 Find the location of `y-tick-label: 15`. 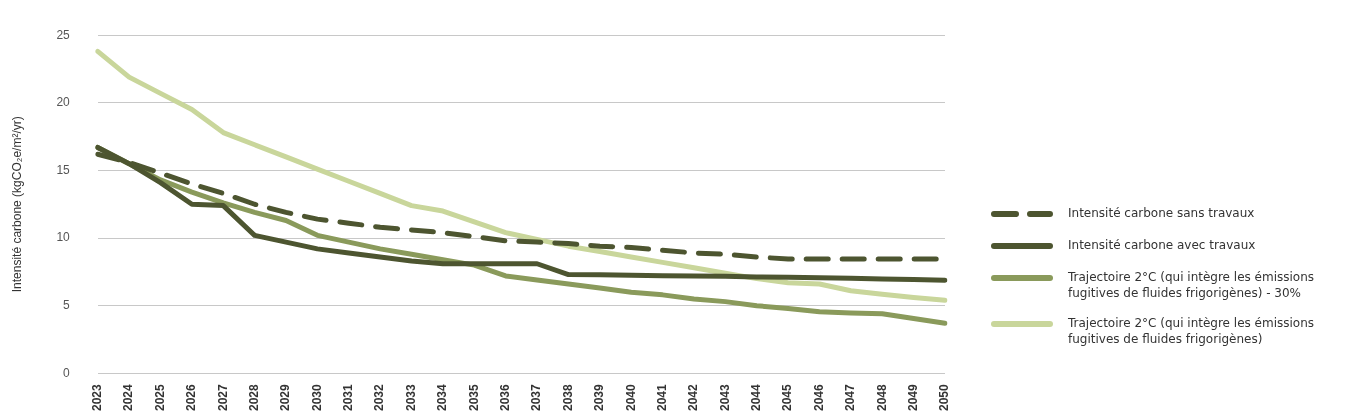

y-tick-label: 15 is located at coordinates (63, 169).